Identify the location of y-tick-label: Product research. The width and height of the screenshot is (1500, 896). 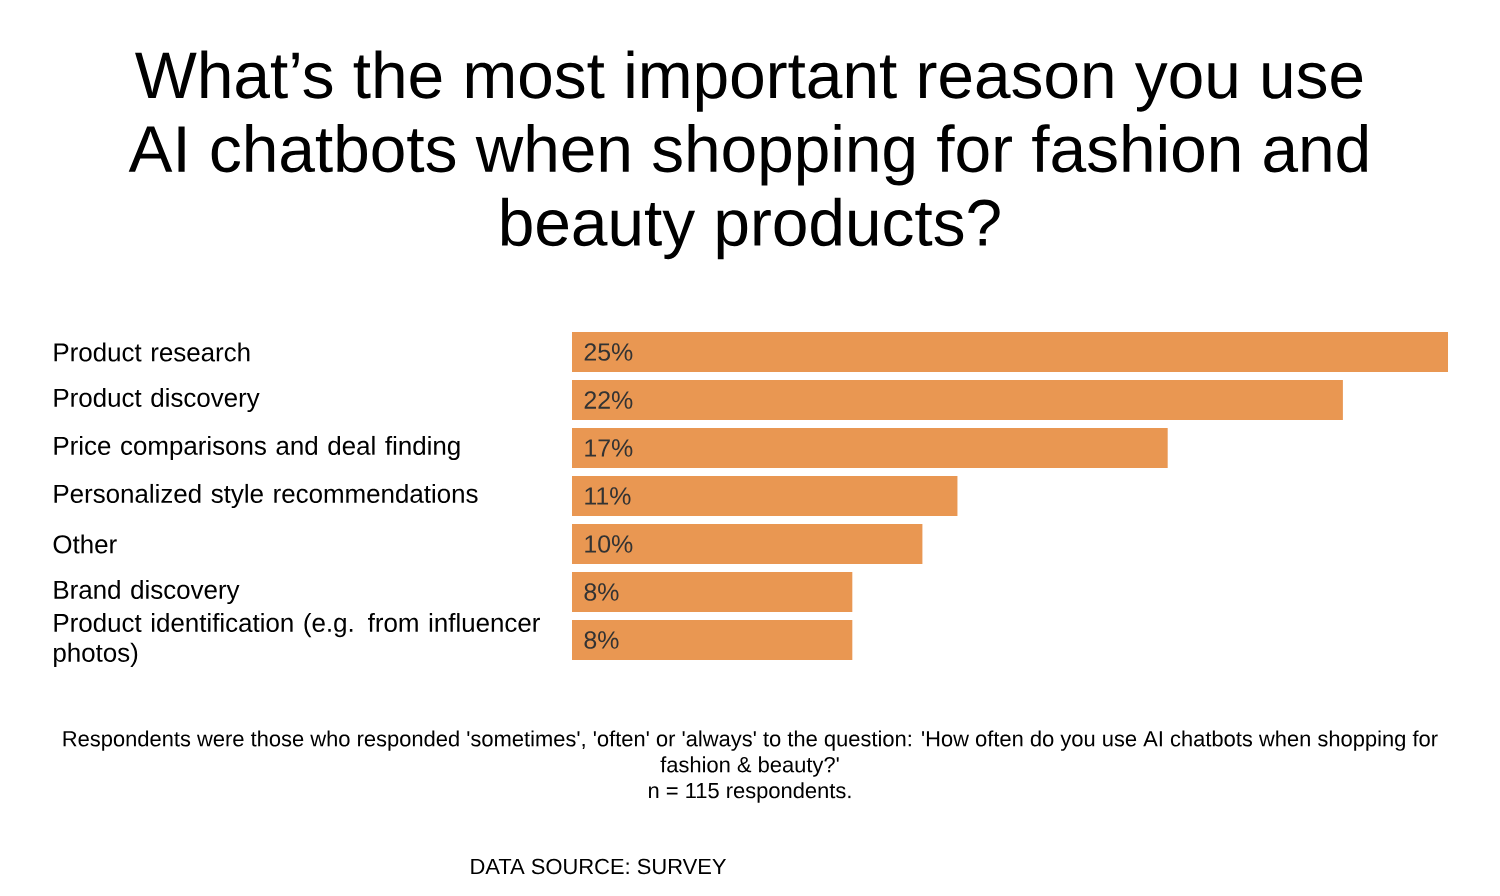
(152, 352).